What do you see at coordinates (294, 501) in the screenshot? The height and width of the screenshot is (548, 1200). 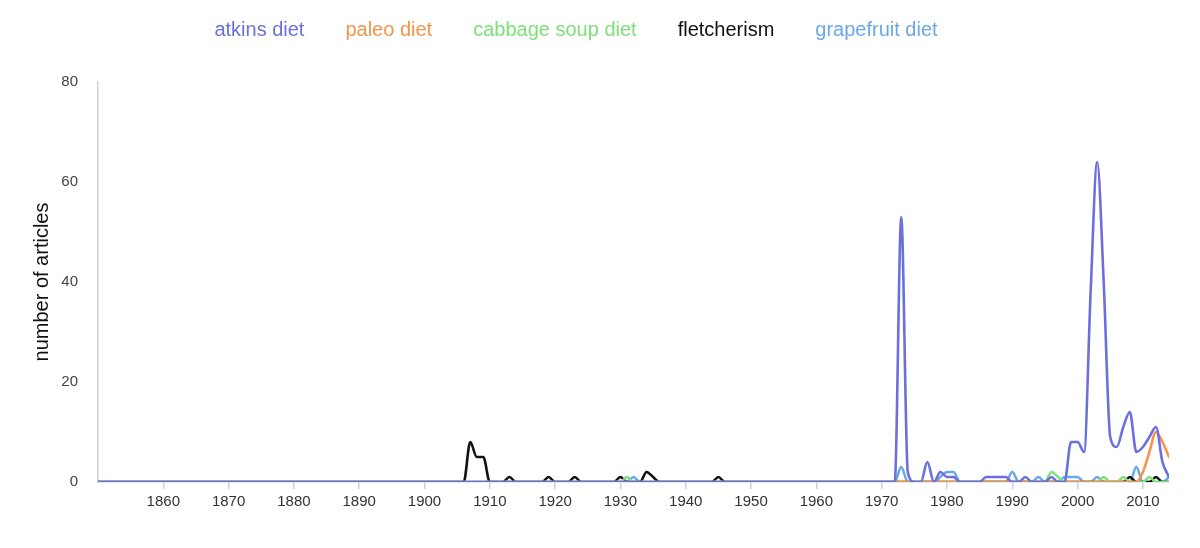 I see `x-tick-label: 1880` at bounding box center [294, 501].